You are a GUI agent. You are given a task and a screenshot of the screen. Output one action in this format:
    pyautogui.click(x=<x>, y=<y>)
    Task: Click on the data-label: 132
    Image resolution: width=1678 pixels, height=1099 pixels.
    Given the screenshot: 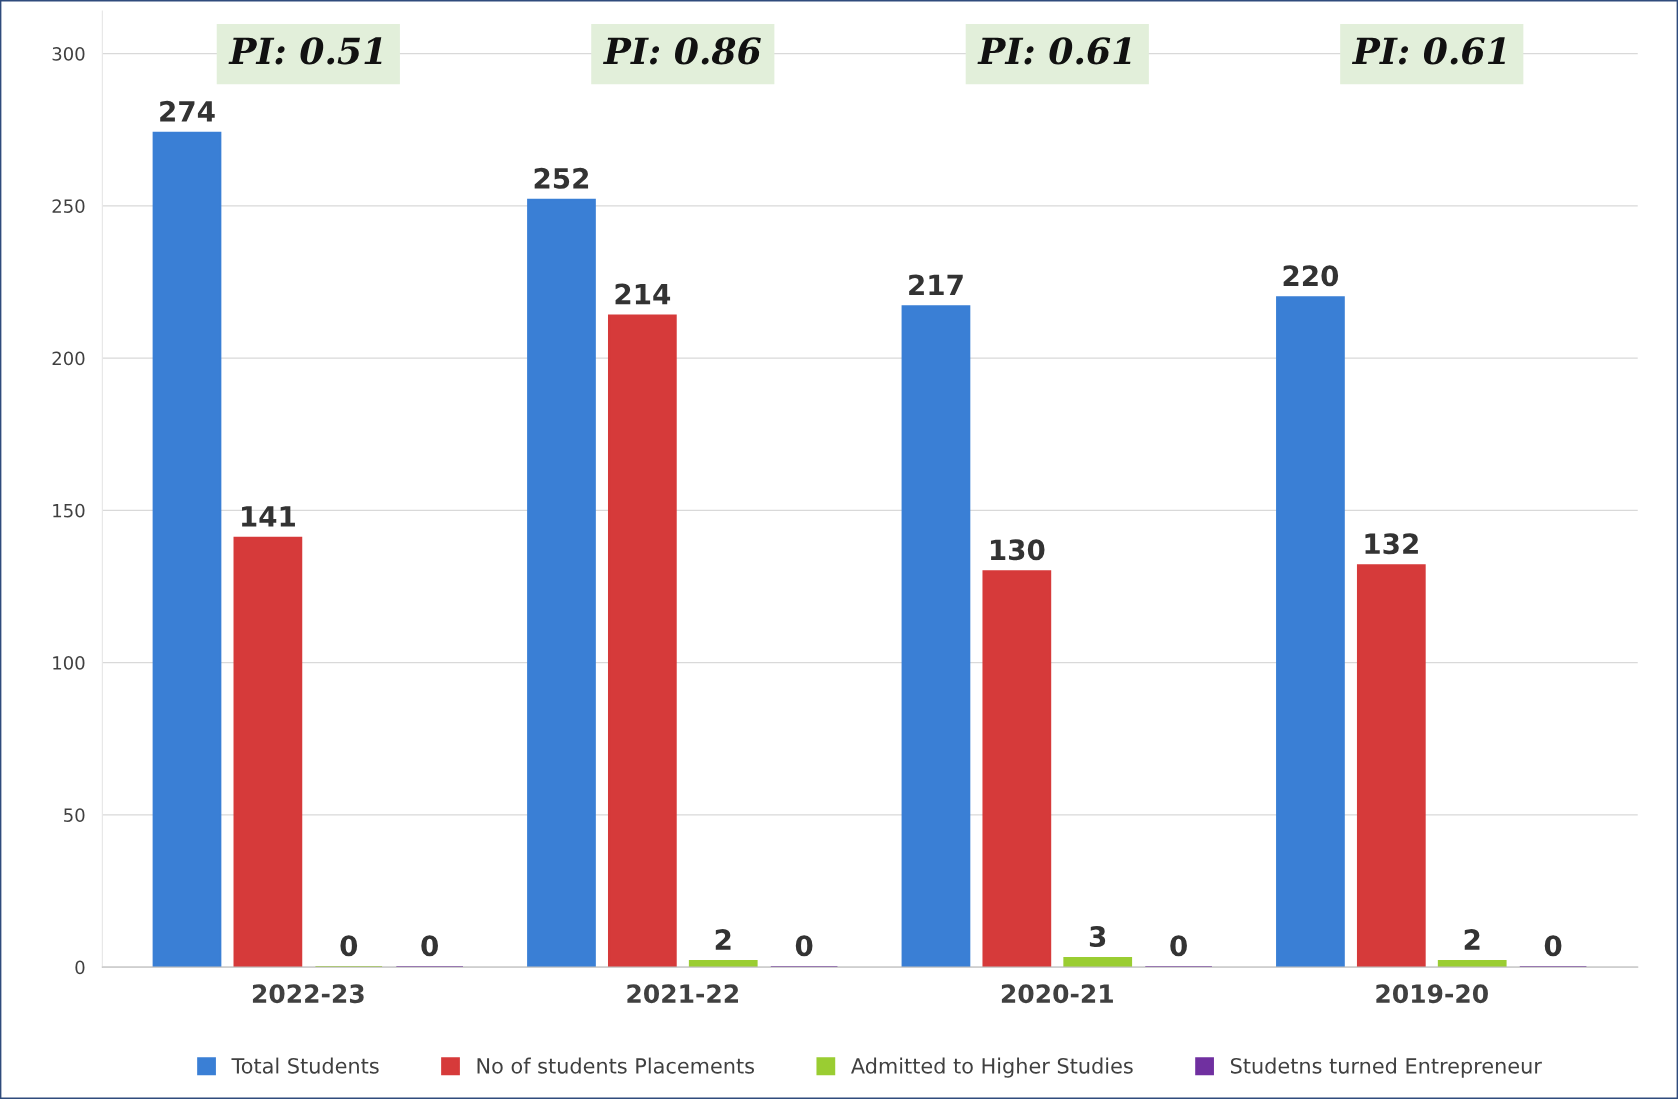 What is the action you would take?
    pyautogui.click(x=1391, y=544)
    